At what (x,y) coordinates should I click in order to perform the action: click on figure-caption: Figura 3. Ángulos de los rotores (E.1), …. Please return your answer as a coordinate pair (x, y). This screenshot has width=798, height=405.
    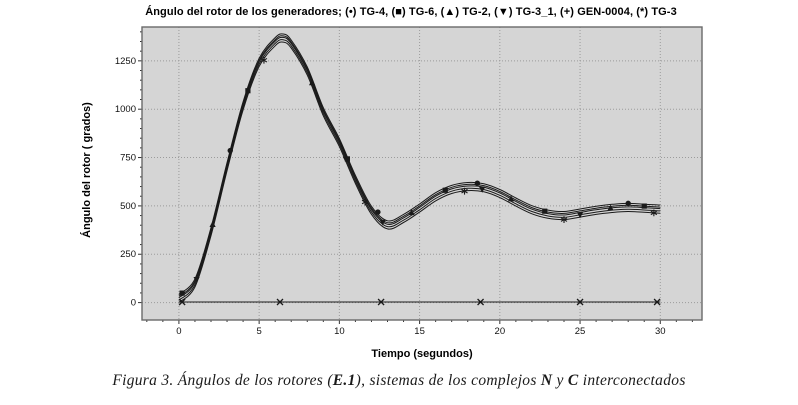
    Looking at the image, I should click on (399, 381).